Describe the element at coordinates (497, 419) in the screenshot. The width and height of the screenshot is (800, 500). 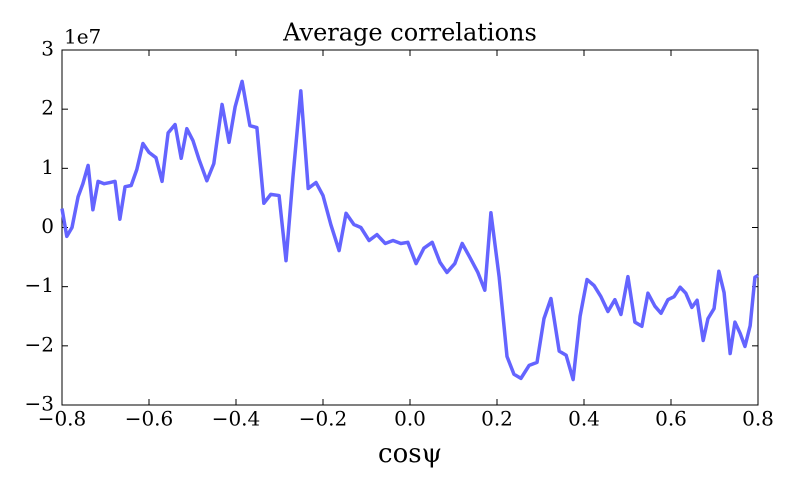
I see `x-tick-label: 0.2` at that location.